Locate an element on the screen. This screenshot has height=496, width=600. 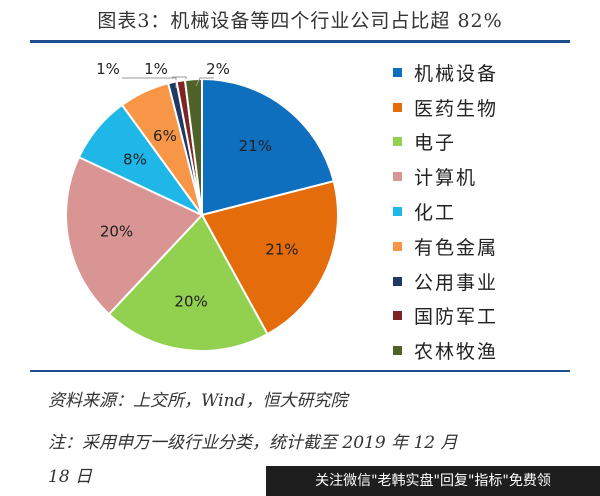
legend-item: 电子 is located at coordinates (445, 142).